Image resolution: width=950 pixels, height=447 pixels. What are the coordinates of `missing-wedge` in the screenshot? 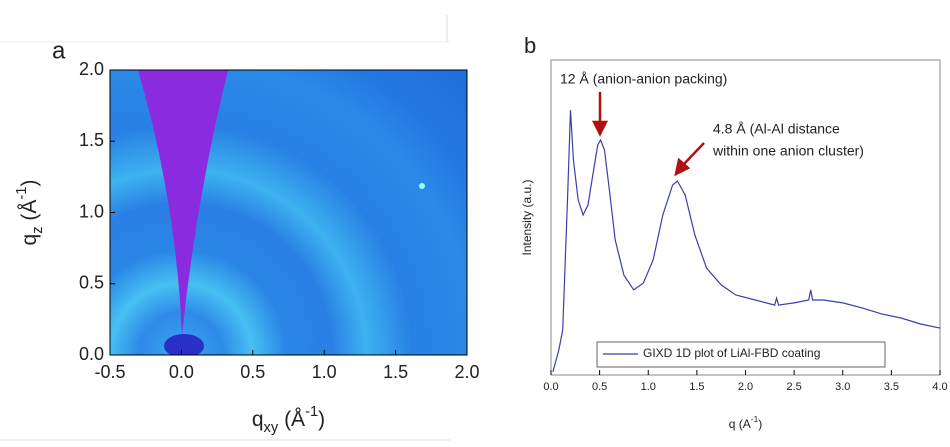 It's located at (183, 202).